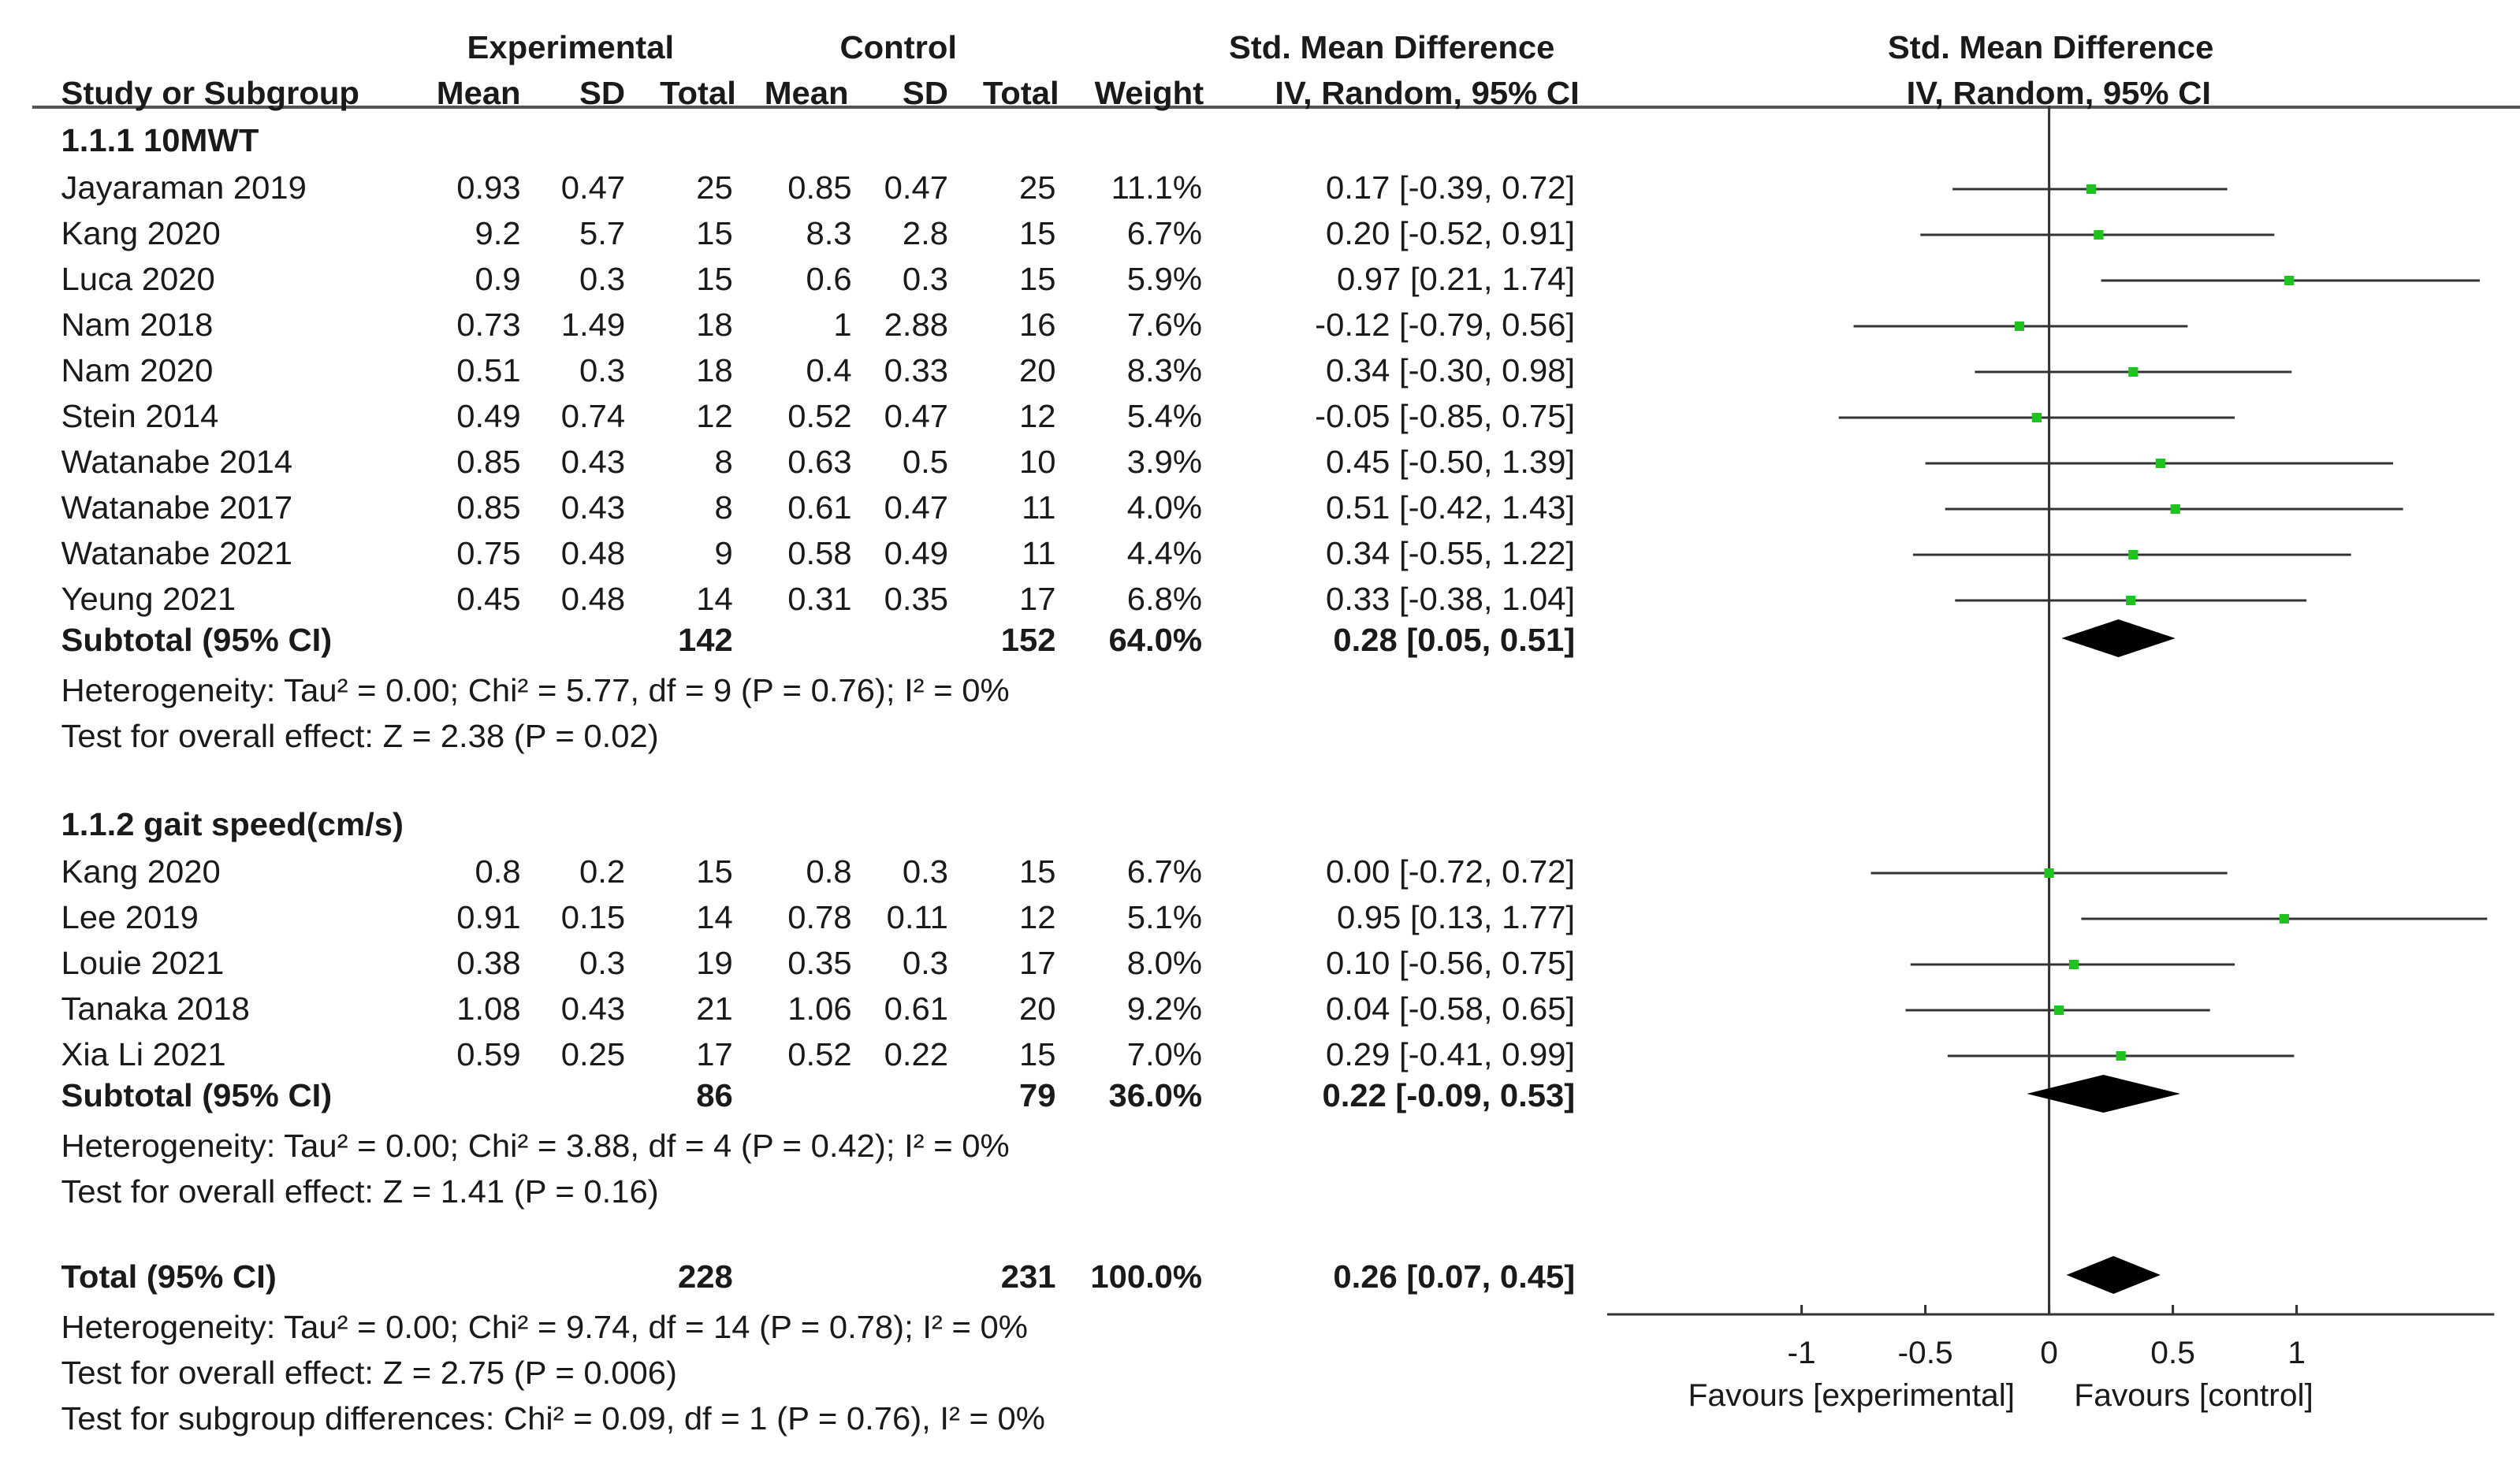 The height and width of the screenshot is (1483, 2520). What do you see at coordinates (723, 554) in the screenshot?
I see `exp-total: 9` at bounding box center [723, 554].